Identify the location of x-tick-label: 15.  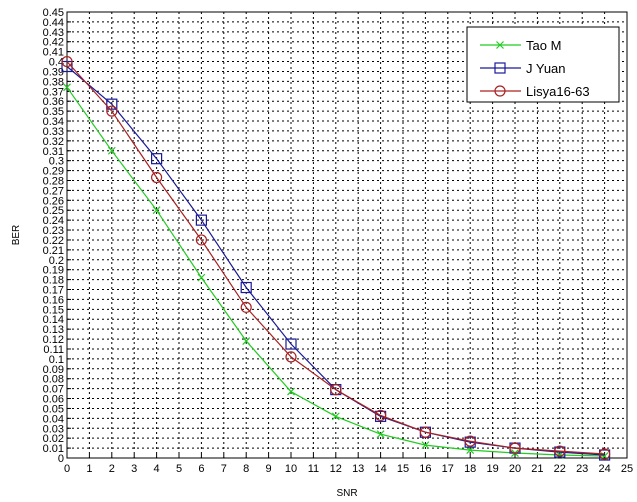
(403, 469).